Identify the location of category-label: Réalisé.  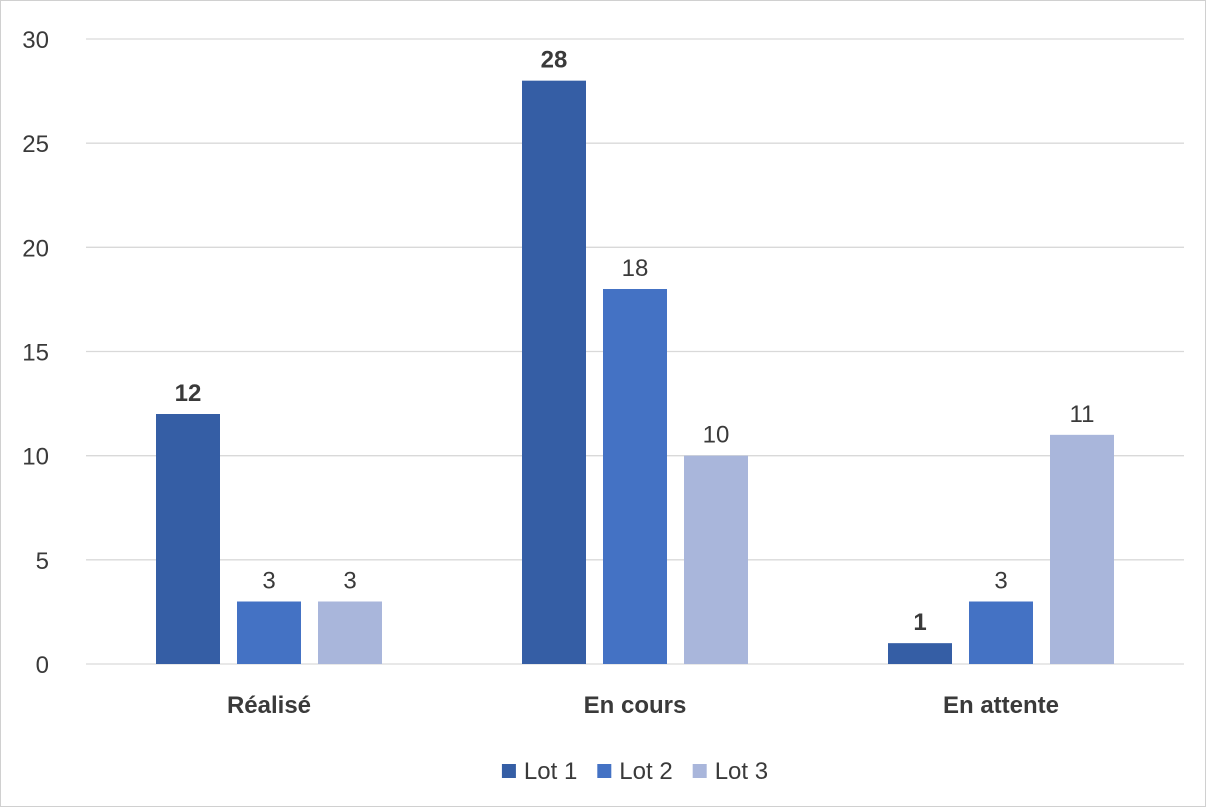
(269, 705).